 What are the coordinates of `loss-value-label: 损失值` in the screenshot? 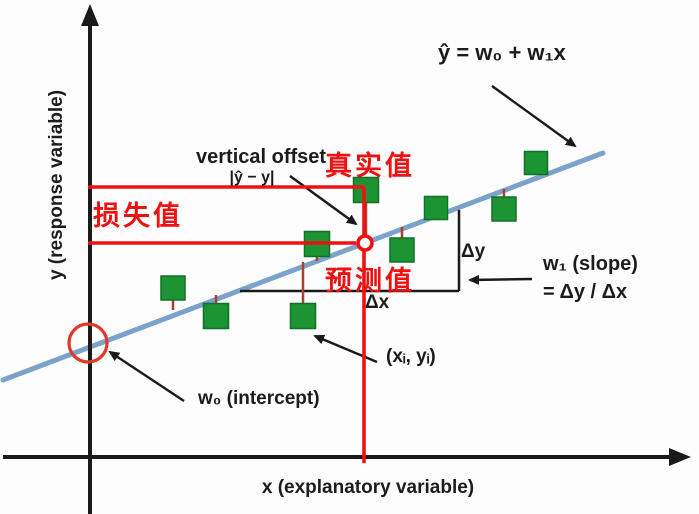 It's located at (138, 216).